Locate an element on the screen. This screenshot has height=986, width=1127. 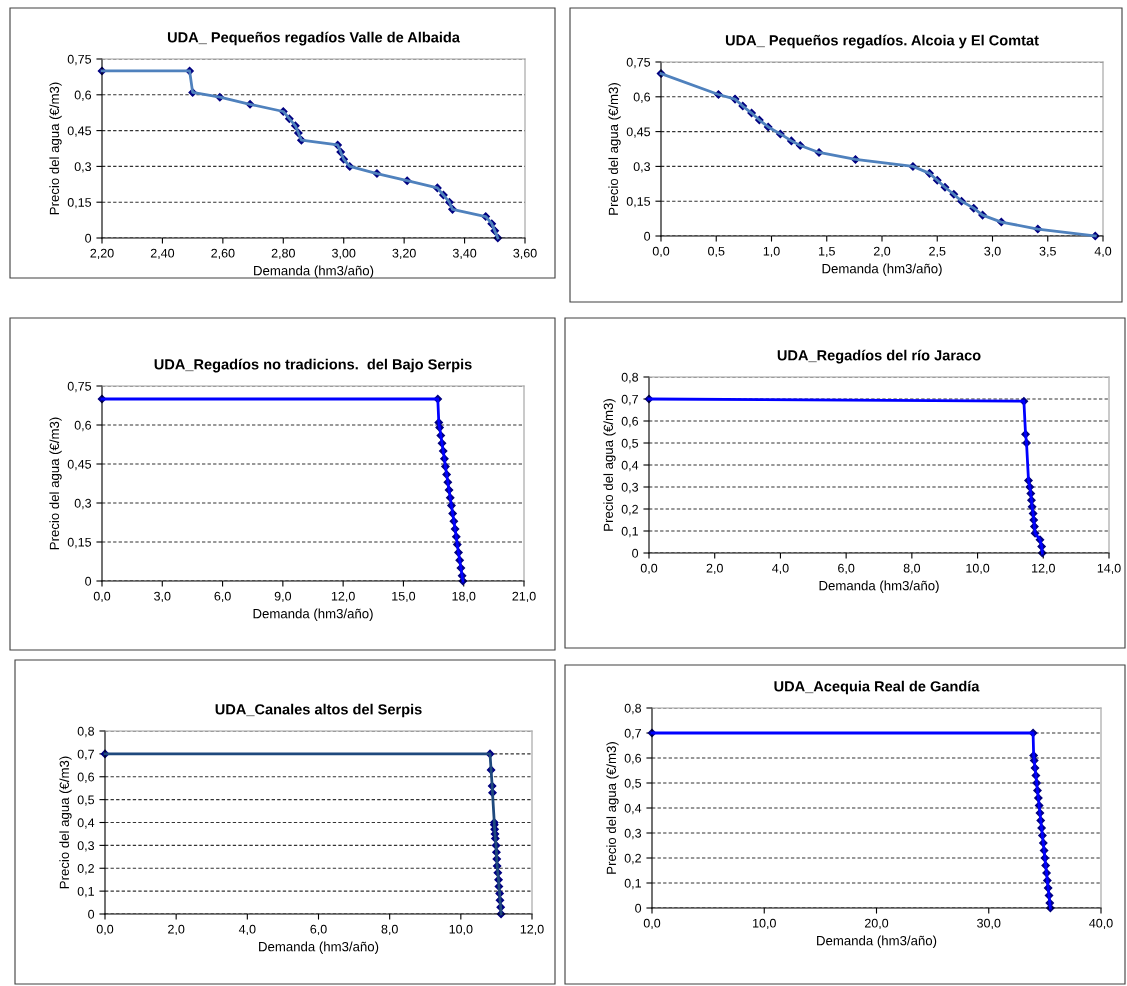
x-tick-label: 15,0 is located at coordinates (404, 597).